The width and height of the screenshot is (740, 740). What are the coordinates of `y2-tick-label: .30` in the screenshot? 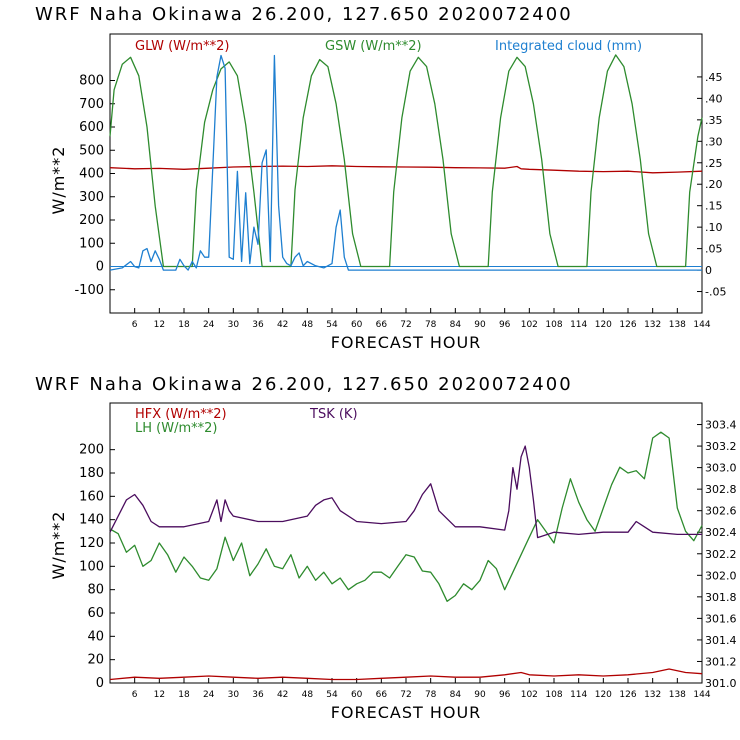 It's located at (714, 141).